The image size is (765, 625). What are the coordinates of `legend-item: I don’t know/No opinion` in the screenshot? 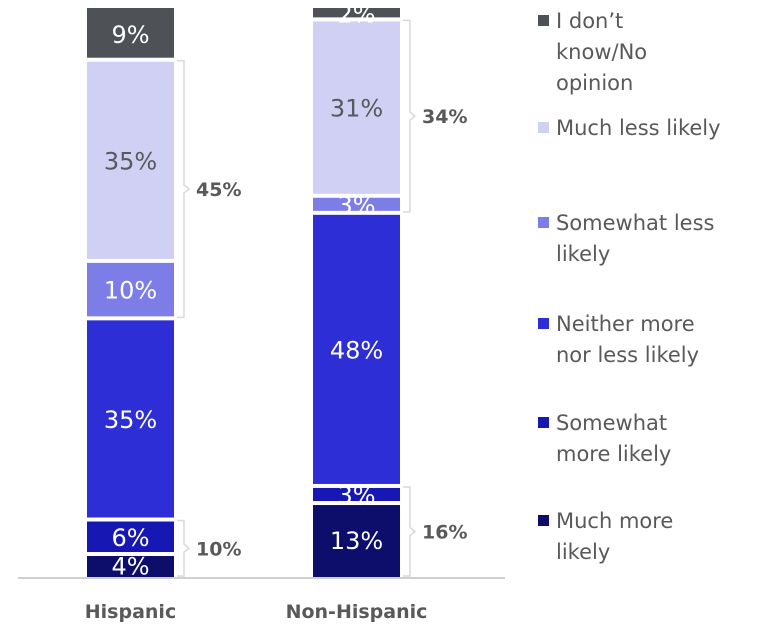 It's located at (607, 52).